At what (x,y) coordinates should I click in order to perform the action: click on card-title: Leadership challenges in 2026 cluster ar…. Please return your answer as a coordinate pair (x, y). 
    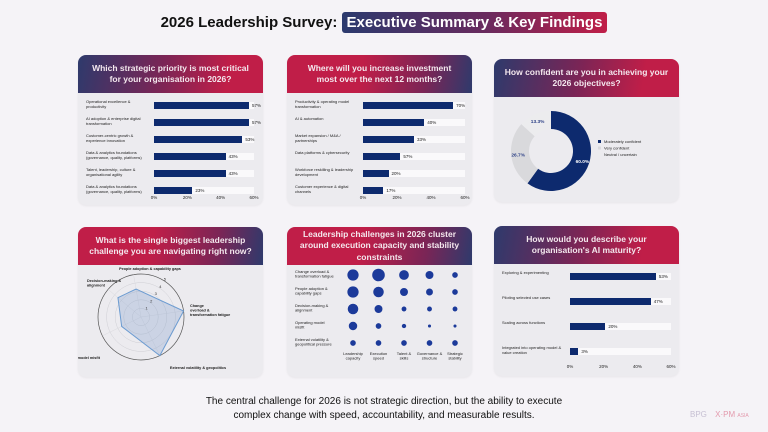
    Looking at the image, I should click on (379, 246).